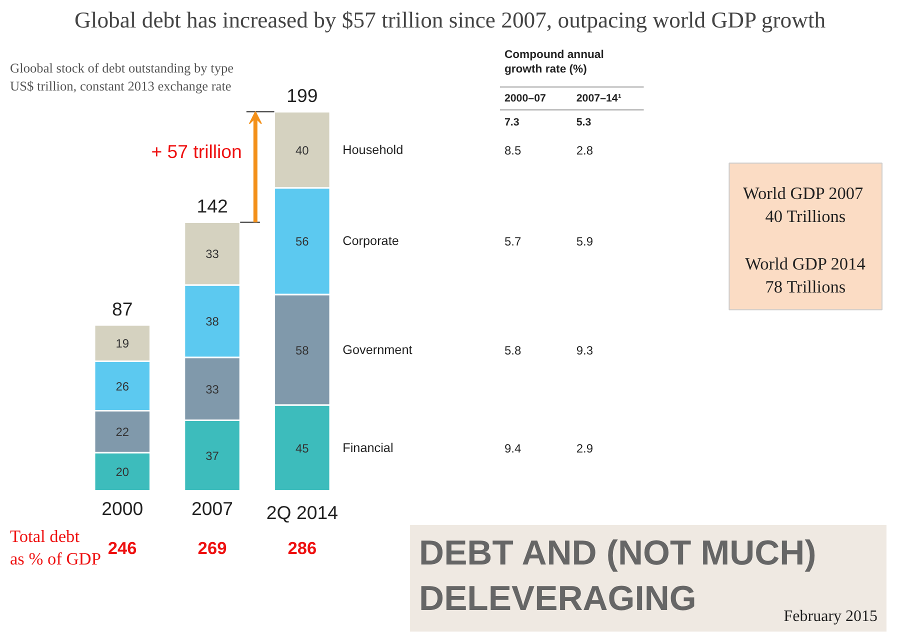  What do you see at coordinates (805, 275) in the screenshot?
I see `text: World GDP 2014 78 Trillions` at bounding box center [805, 275].